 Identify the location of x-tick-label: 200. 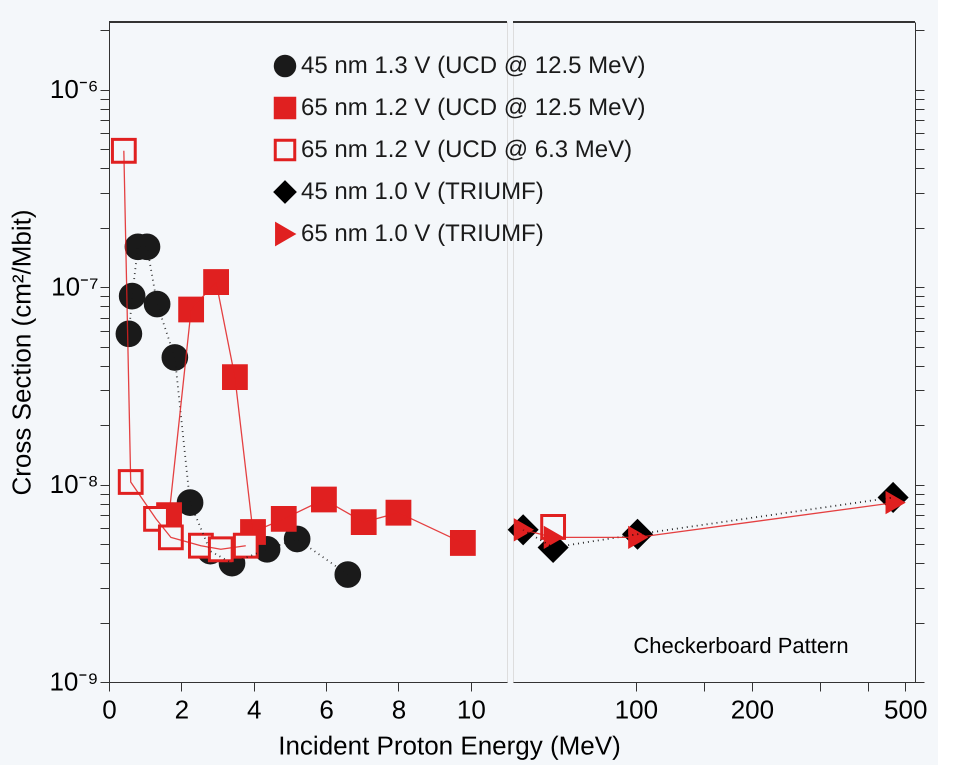
(752, 709).